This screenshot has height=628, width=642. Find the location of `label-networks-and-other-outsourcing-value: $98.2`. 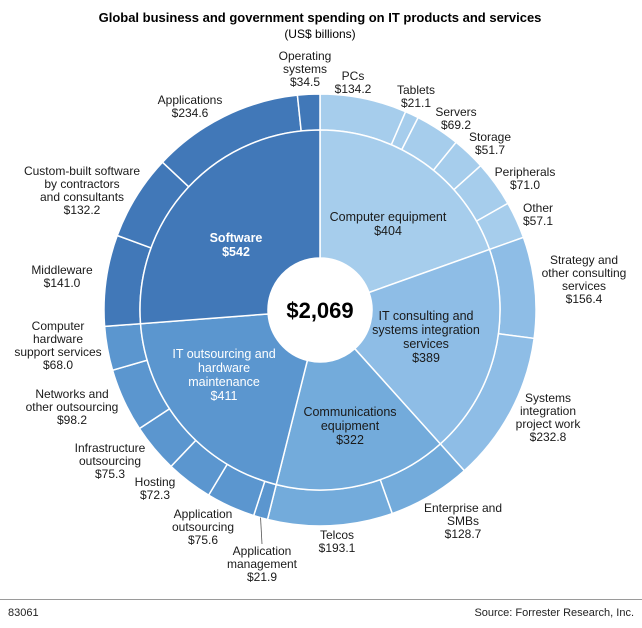

label-networks-and-other-outsourcing-value: $98.2 is located at coordinates (72, 420).